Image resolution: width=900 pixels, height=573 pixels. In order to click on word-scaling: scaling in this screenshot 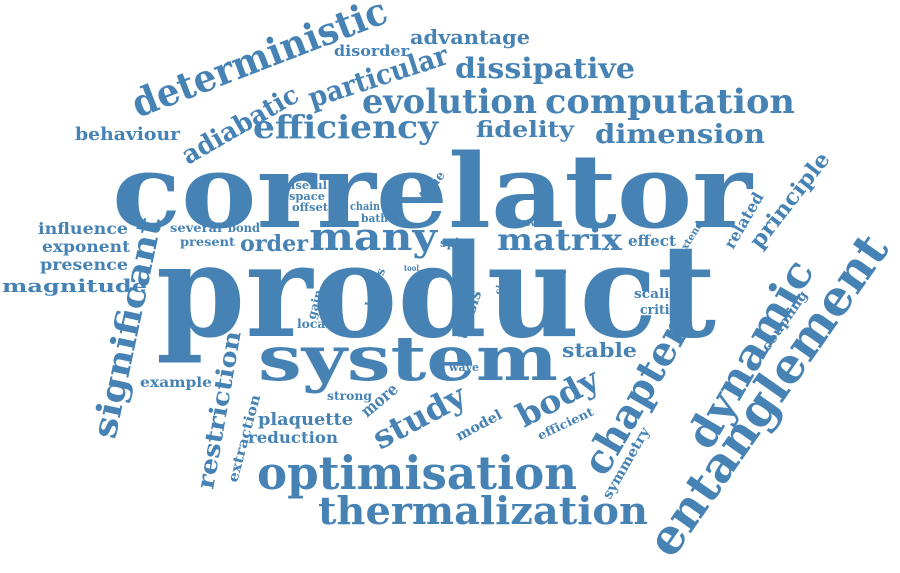, I will do `click(661, 294)`.